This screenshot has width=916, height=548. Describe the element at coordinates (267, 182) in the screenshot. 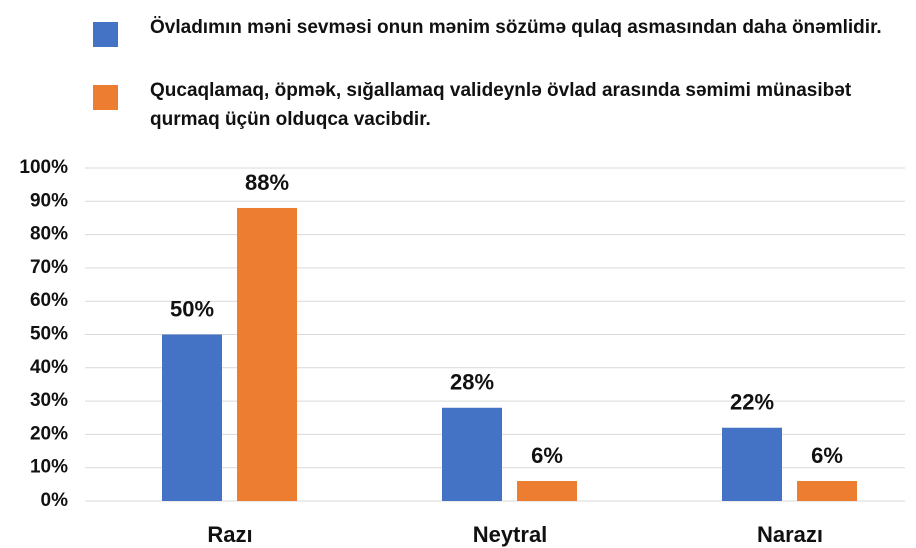

I see `data-label: 88%` at that location.